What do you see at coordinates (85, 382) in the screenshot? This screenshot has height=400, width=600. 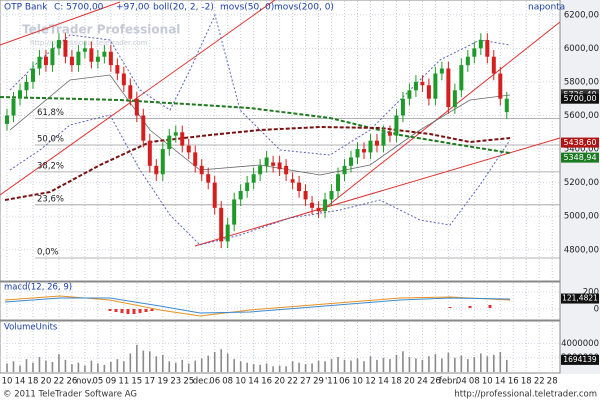 I see `x-tick-label: nov.` at bounding box center [85, 382].